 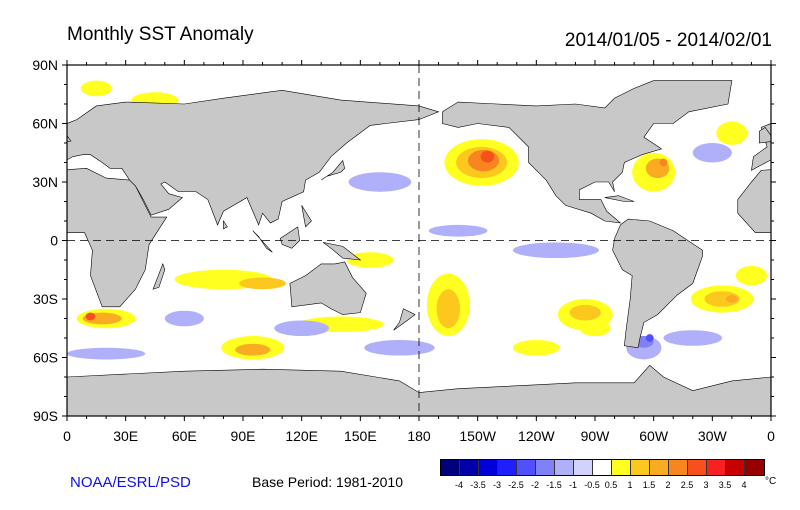 What do you see at coordinates (54, 241) in the screenshot?
I see `lat-label: 0` at bounding box center [54, 241].